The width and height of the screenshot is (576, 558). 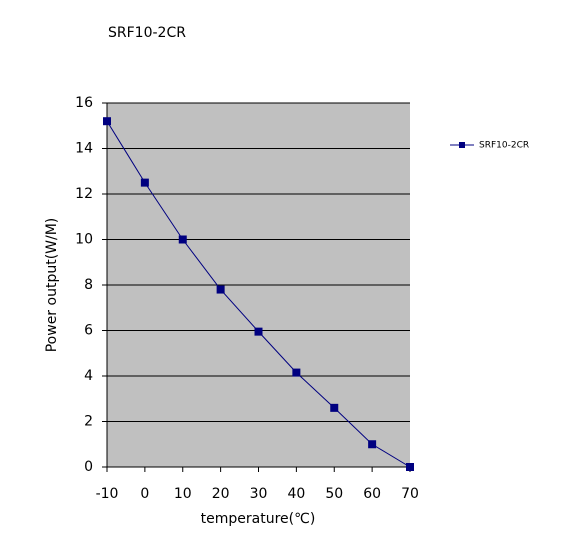 I want to click on chart-title: SRF10-2CR, so click(x=147, y=33).